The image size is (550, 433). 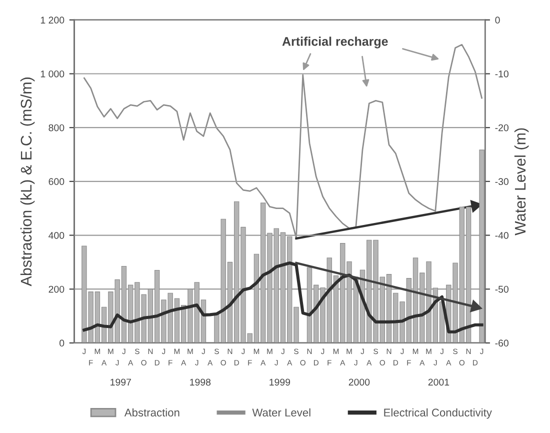 What do you see at coordinates (283, 297) in the screenshot?
I see `line-series` at bounding box center [283, 297].